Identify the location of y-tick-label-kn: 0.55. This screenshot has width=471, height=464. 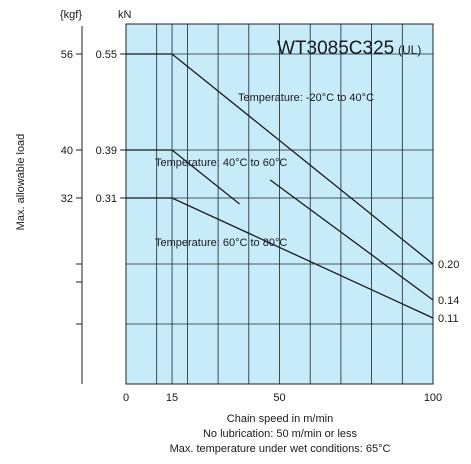
(106, 55).